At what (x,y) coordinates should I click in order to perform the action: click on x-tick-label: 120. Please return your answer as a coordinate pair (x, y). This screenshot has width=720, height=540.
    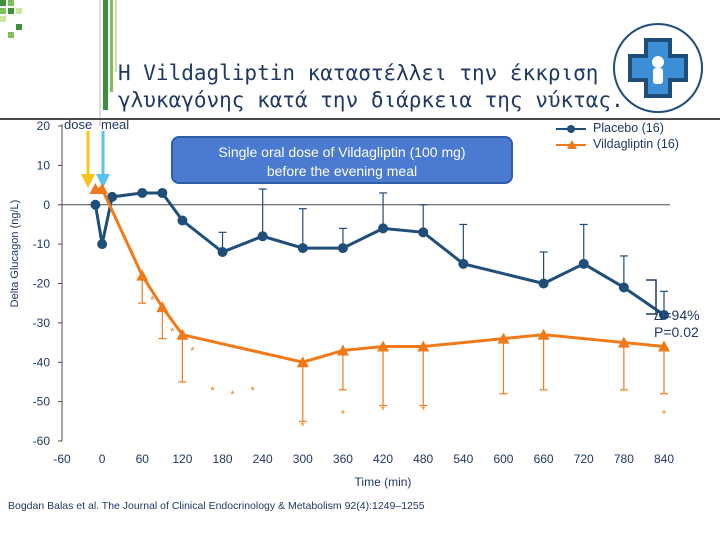
    Looking at the image, I should click on (182, 459).